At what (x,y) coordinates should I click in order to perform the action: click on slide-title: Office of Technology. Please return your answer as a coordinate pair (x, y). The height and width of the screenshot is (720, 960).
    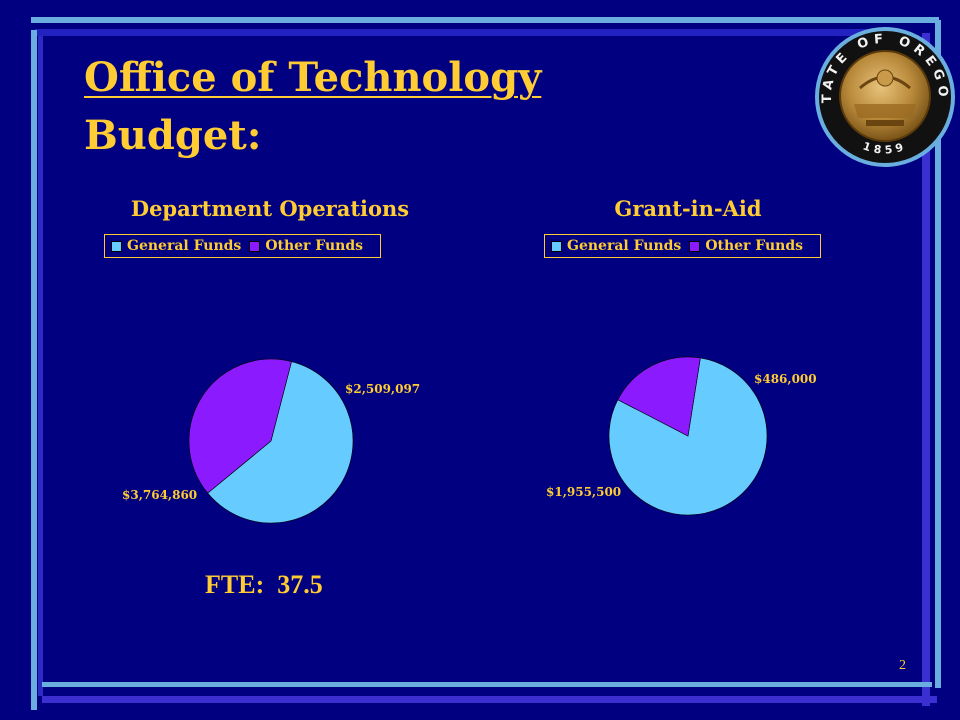
    Looking at the image, I should click on (313, 77).